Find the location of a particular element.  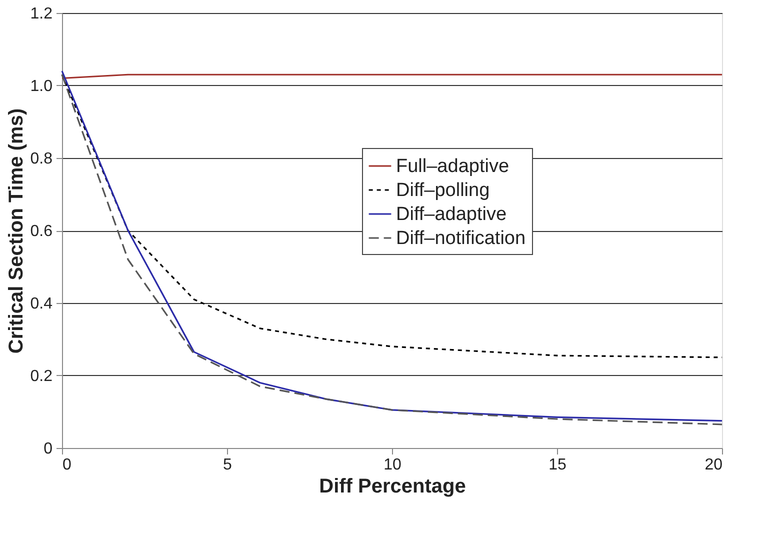

y-tick-label: 0.4 is located at coordinates (41, 304).